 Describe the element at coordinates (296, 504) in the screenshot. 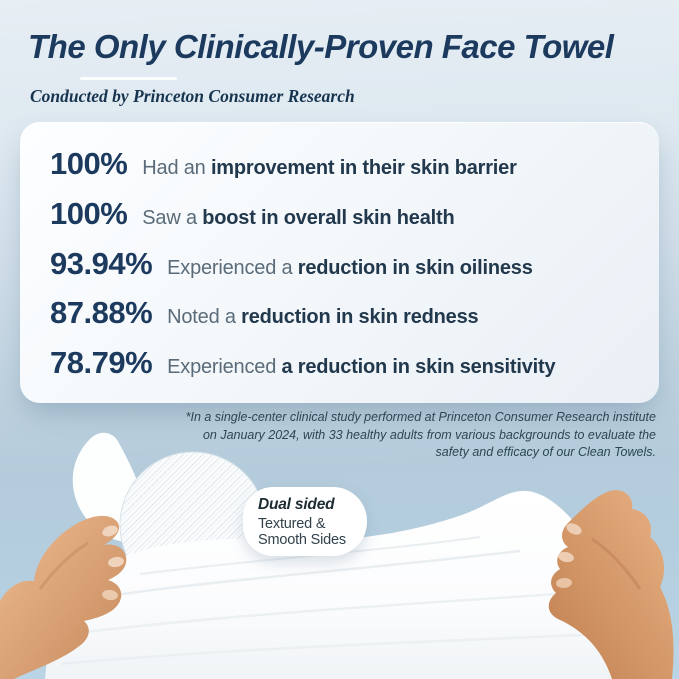

I see `callout-title: Dual sided` at that location.